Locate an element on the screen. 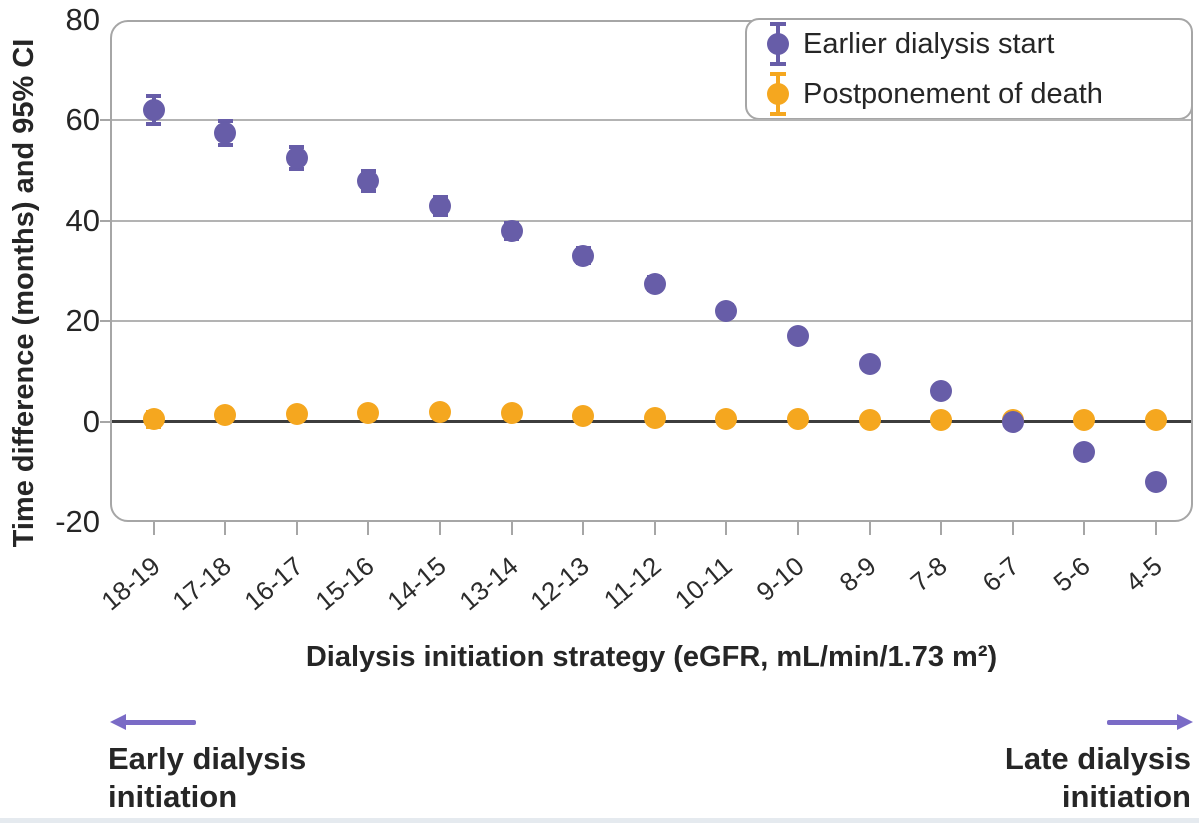  purple-errorbar-marker-icon is located at coordinates (778, 44).